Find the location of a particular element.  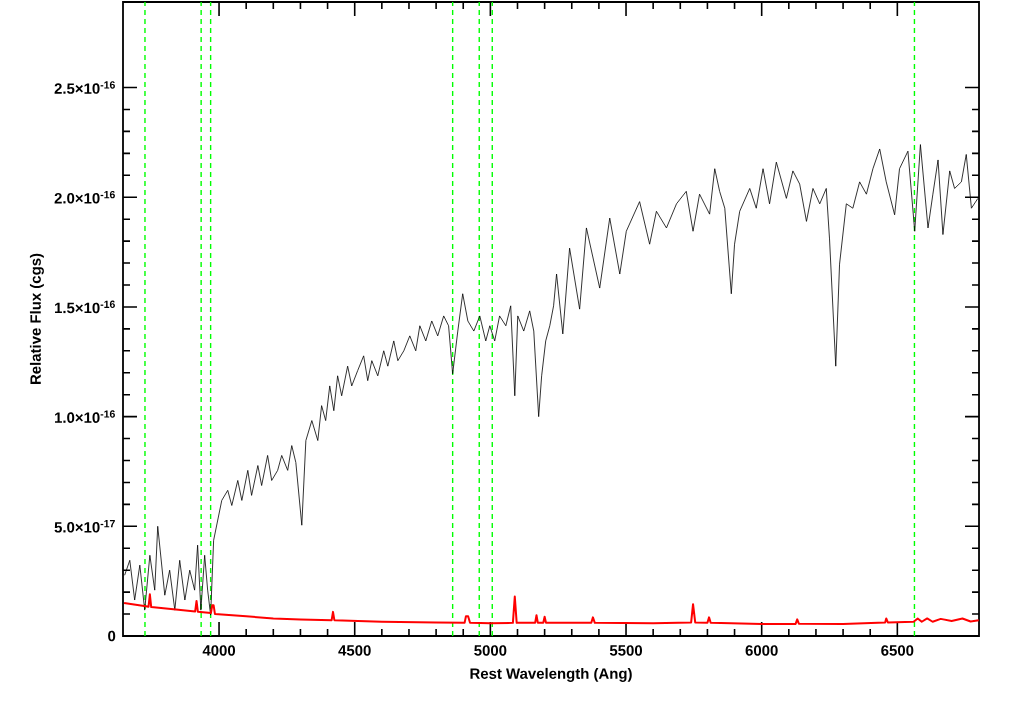

x-tick-label: 5500 is located at coordinates (626, 650).